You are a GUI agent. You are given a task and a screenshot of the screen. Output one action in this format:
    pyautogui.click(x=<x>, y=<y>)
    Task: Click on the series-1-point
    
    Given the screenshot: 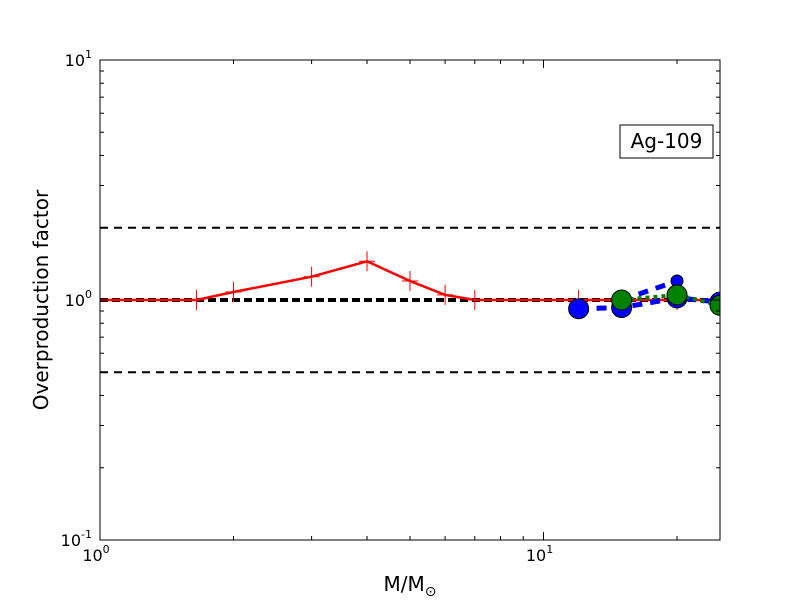 What is the action you would take?
    pyautogui.click(x=579, y=309)
    